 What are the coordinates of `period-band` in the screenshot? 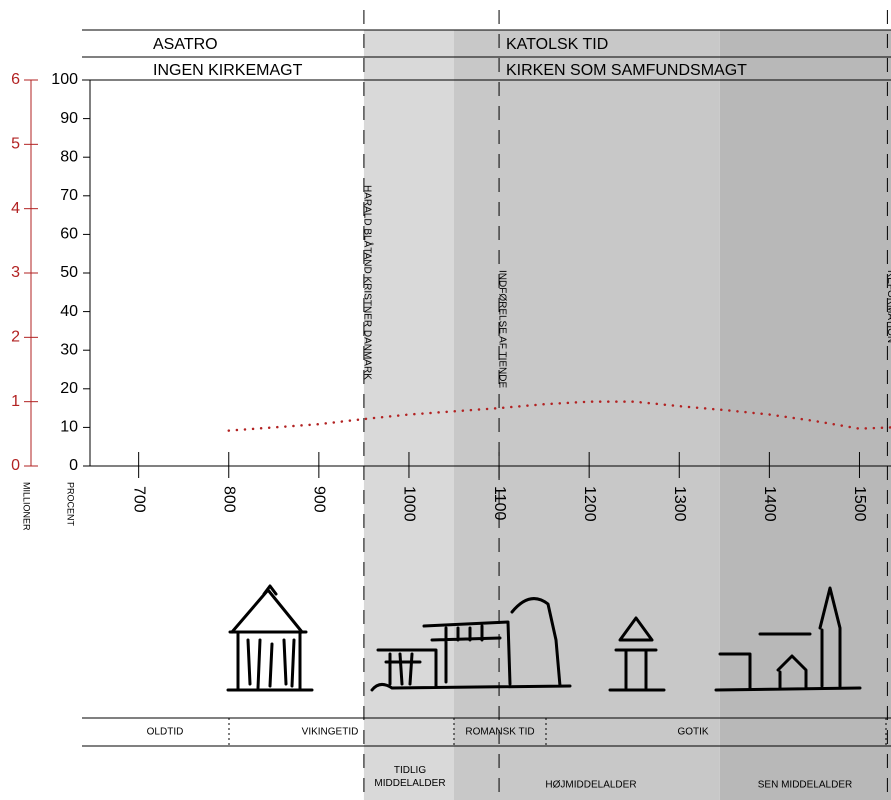 It's located at (409, 415).